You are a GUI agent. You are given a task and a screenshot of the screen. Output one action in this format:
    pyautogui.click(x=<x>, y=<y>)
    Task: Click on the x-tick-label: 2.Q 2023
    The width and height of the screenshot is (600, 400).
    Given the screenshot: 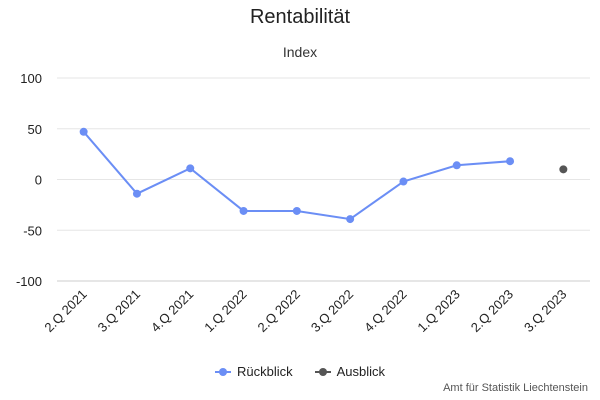 What is the action you would take?
    pyautogui.click(x=492, y=311)
    